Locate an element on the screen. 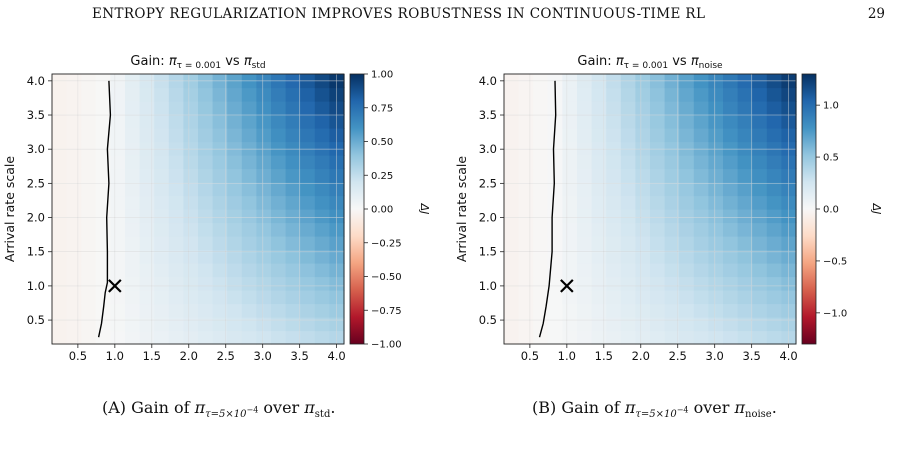  caption-pi2: π is located at coordinates (309, 407).